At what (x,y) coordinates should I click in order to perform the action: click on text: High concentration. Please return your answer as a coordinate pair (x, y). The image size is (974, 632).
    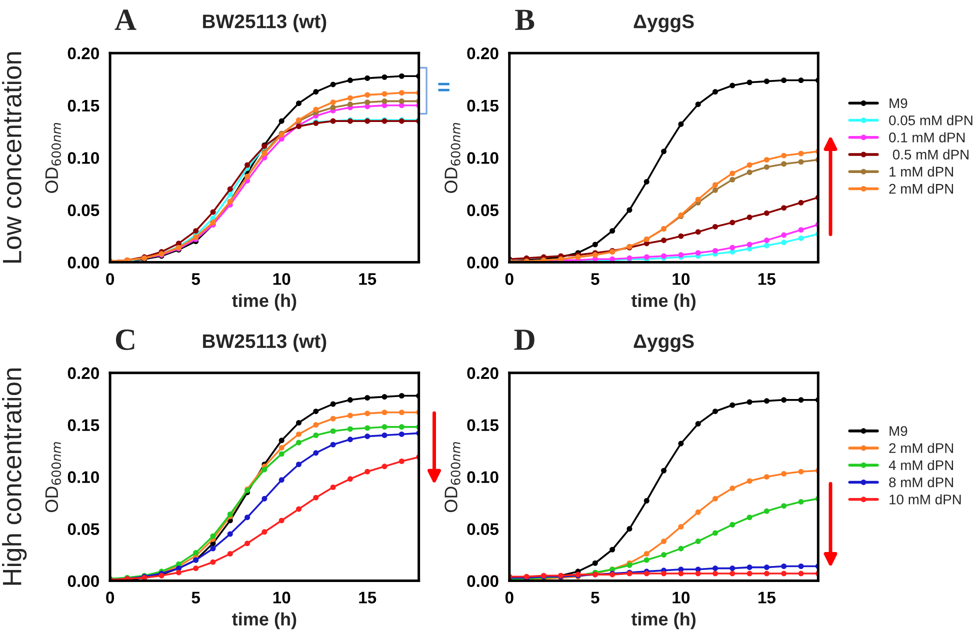
    Looking at the image, I should click on (14, 476).